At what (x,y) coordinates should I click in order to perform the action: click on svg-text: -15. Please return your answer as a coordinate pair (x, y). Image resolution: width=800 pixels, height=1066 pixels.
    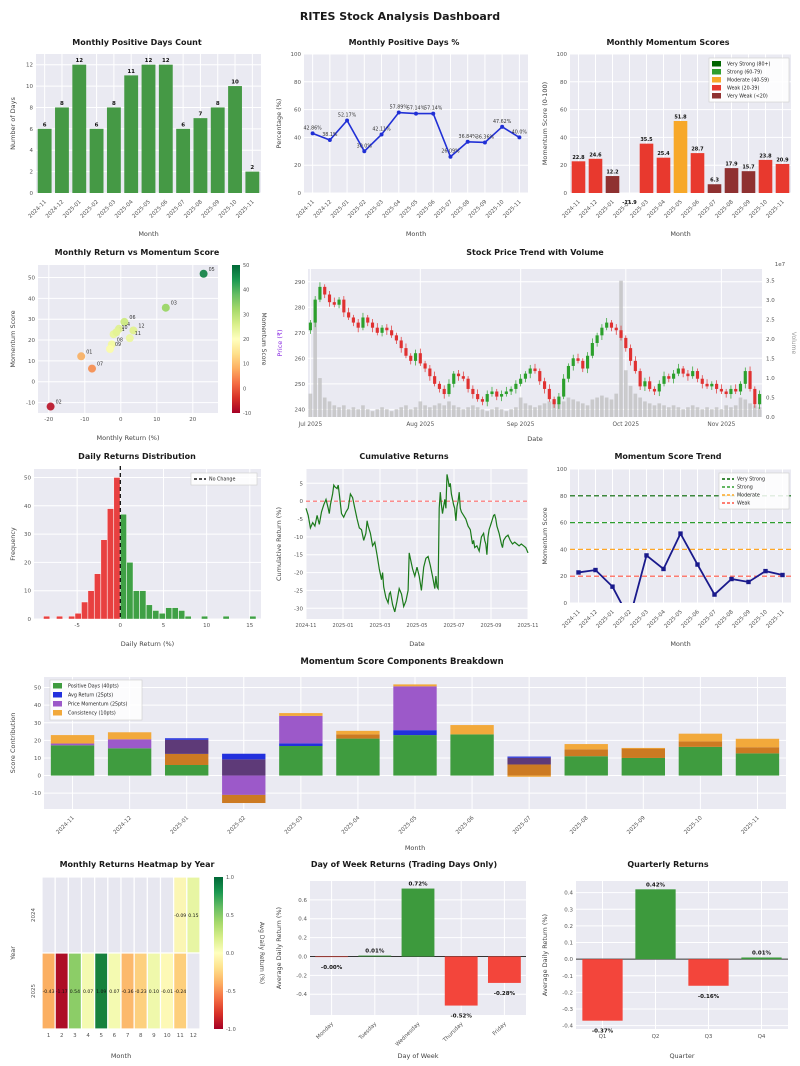
    Looking at the image, I should click on (298, 556).